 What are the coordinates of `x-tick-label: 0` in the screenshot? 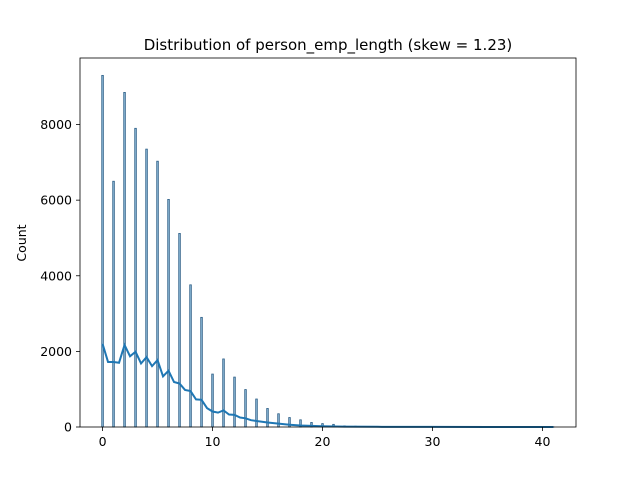 It's located at (103, 441).